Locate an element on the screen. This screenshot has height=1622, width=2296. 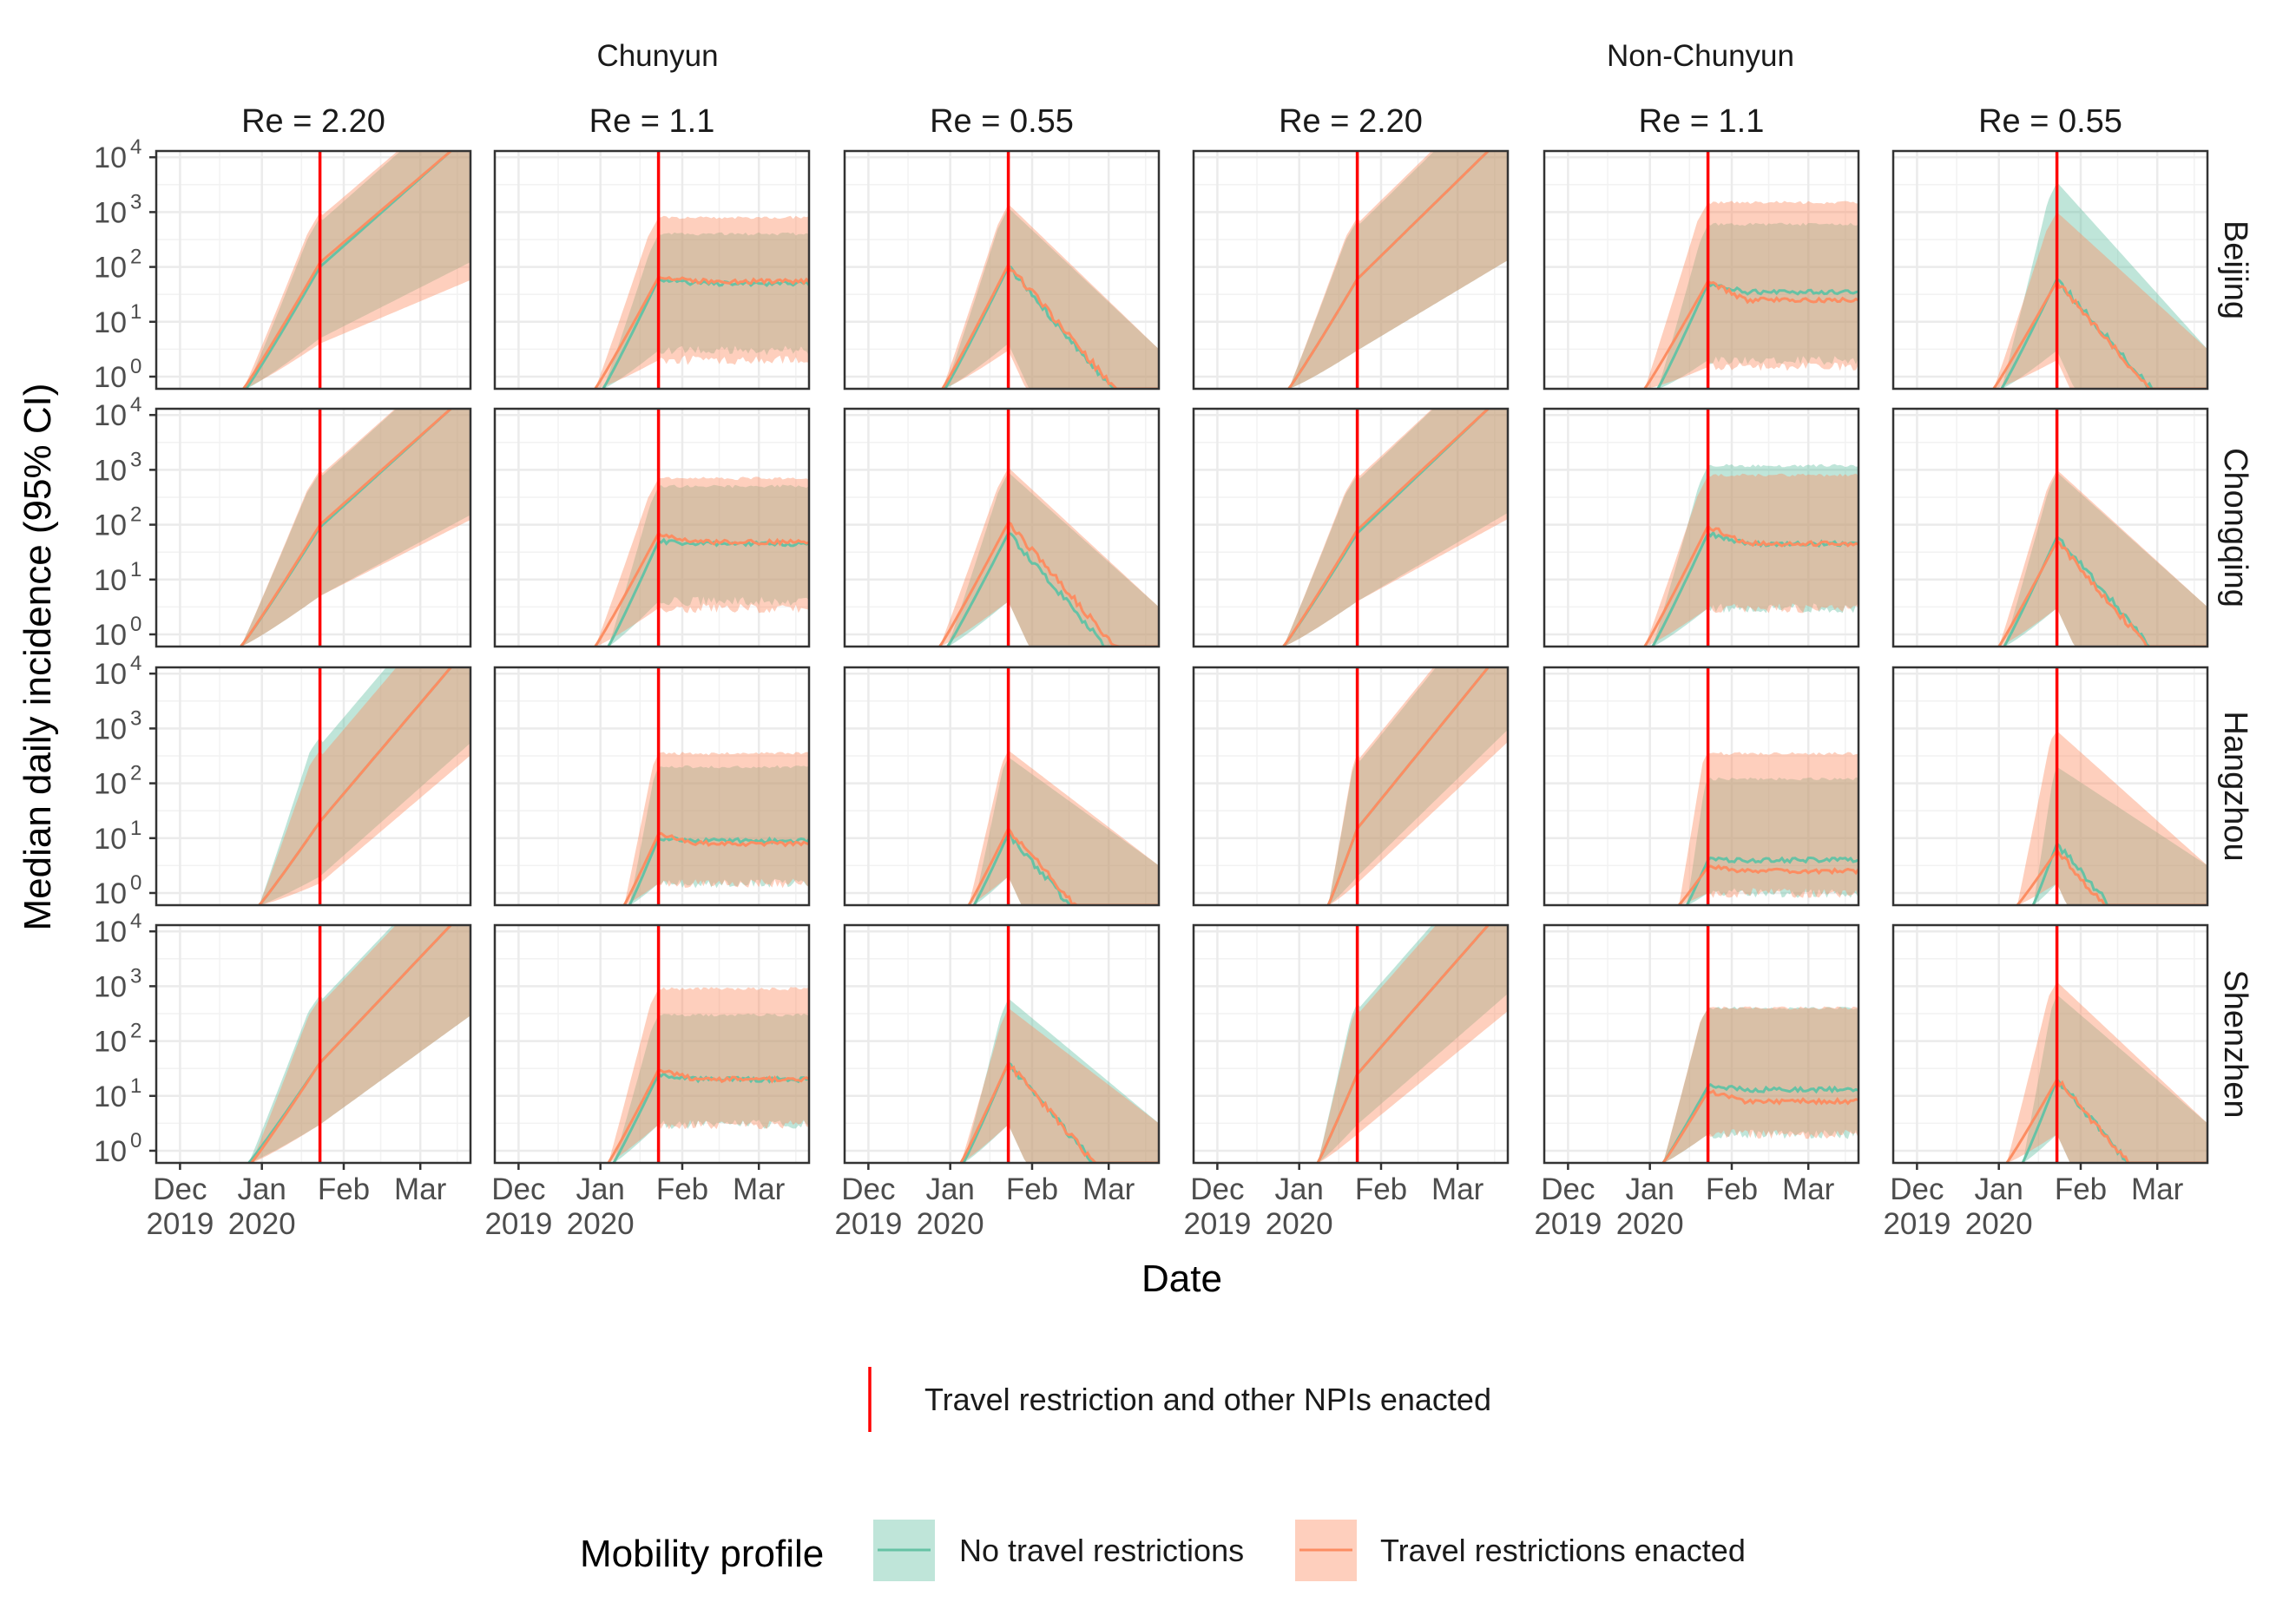
column-strip-label: Re = 2.20 is located at coordinates (1351, 121).